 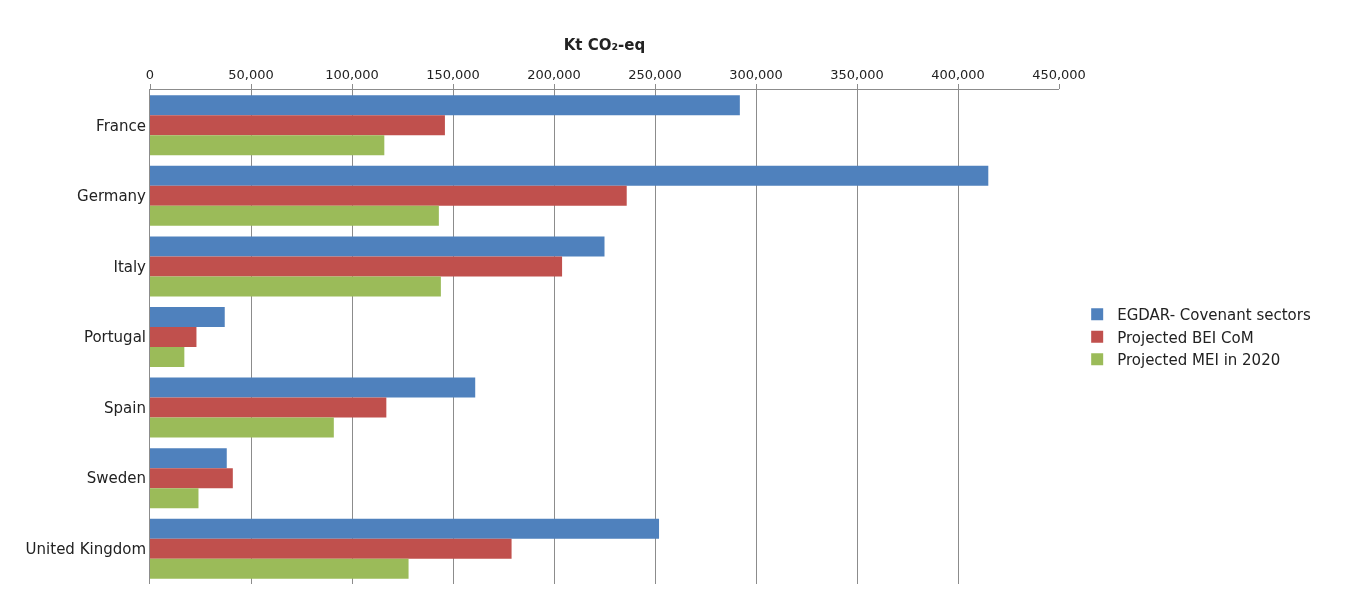 What do you see at coordinates (121, 125) in the screenshot?
I see `y-tick-label: France` at bounding box center [121, 125].